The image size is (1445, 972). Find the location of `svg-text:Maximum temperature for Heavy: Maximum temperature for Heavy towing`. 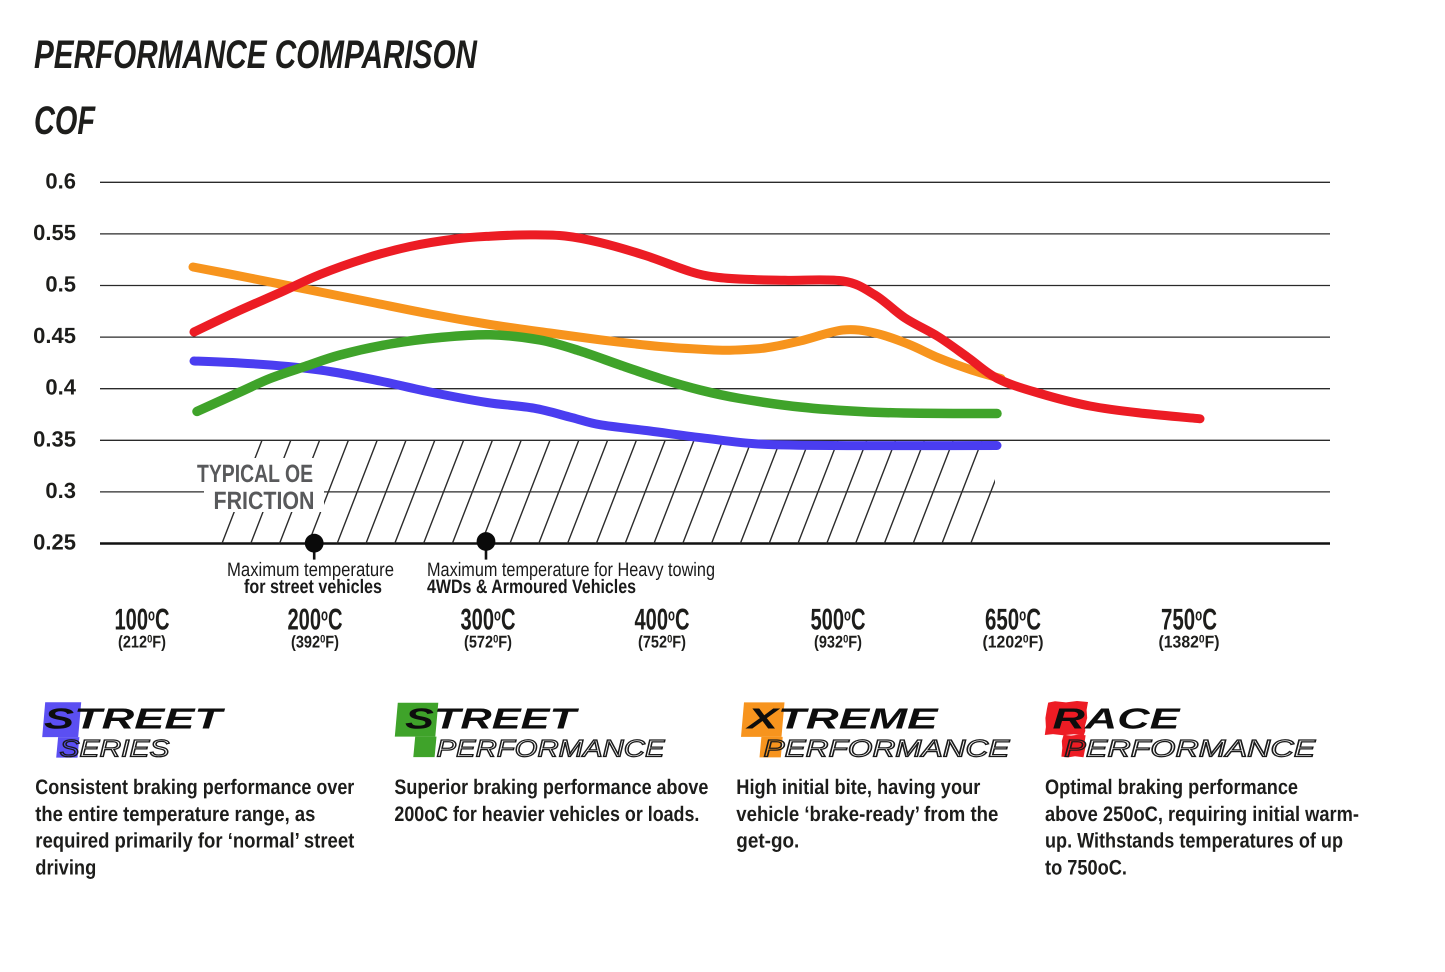

svg-text:Maximum temperature for Heavy: Maximum temperature for Heavy towing is located at coordinates (571, 570).